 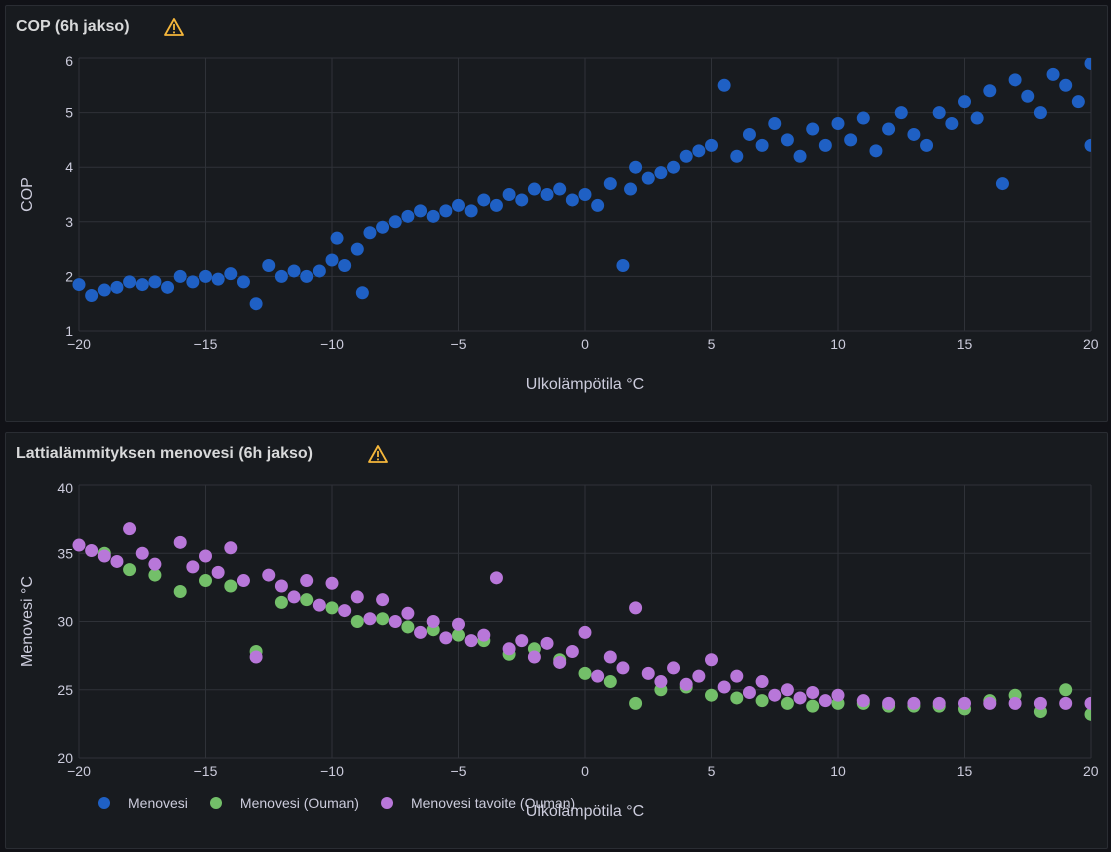 I want to click on legend-item: Menovesi tavoite (Ouman), so click(x=477, y=803).